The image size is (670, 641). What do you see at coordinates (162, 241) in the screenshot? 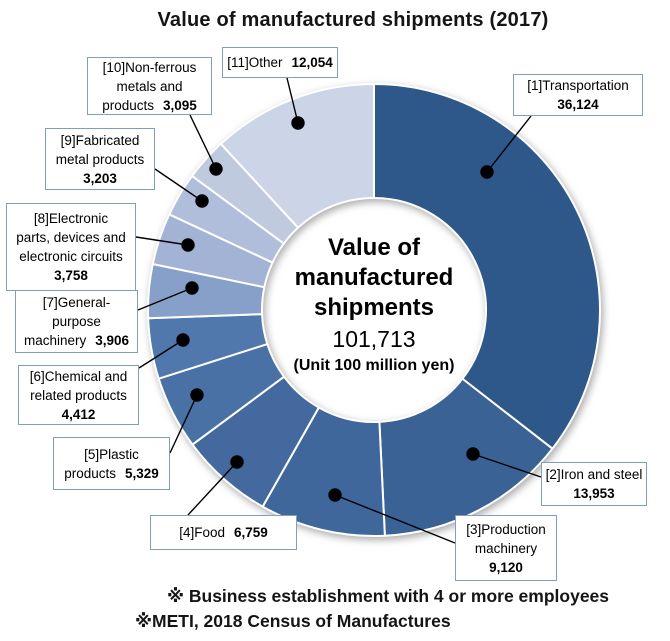
I see `leader-electronic-parts-devices-and-electronic-circuits` at bounding box center [162, 241].